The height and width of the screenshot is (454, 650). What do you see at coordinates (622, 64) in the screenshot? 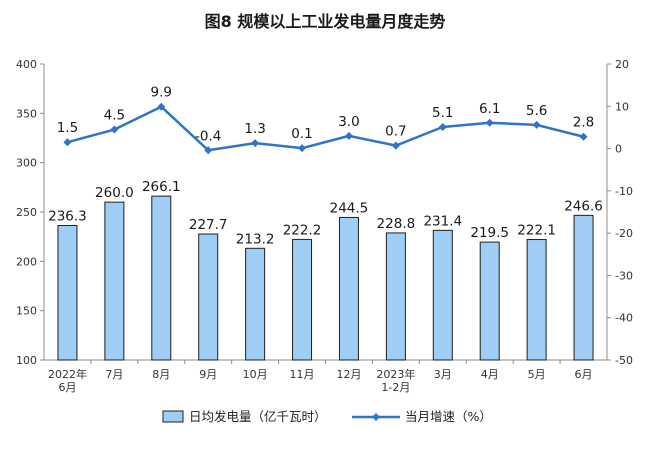
I see `right-y-tick-label: 20` at bounding box center [622, 64].